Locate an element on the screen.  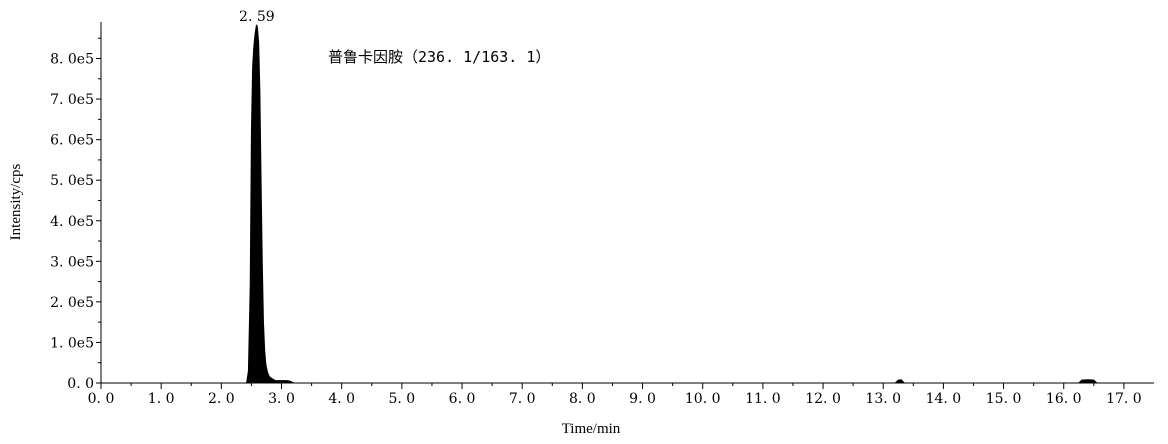
y-tick-label-1: 1. 0e5 is located at coordinates (72, 343).